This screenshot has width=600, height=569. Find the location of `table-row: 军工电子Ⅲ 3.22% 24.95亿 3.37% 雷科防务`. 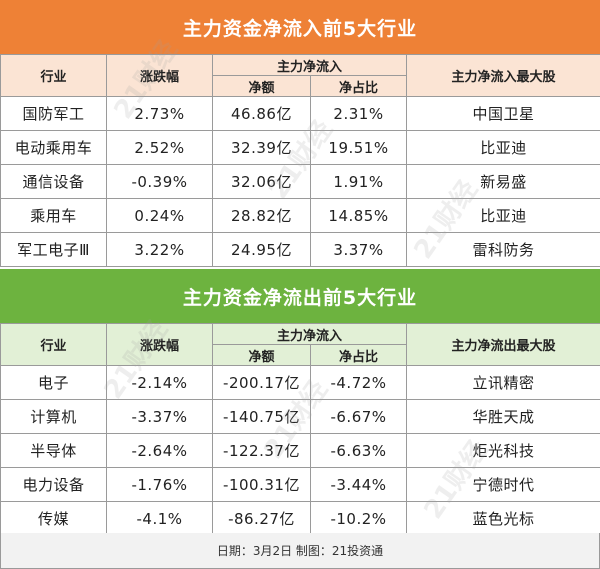

table-row: 军工电子Ⅲ 3.22% 24.95亿 3.37% 雷科防务 is located at coordinates (300, 249).